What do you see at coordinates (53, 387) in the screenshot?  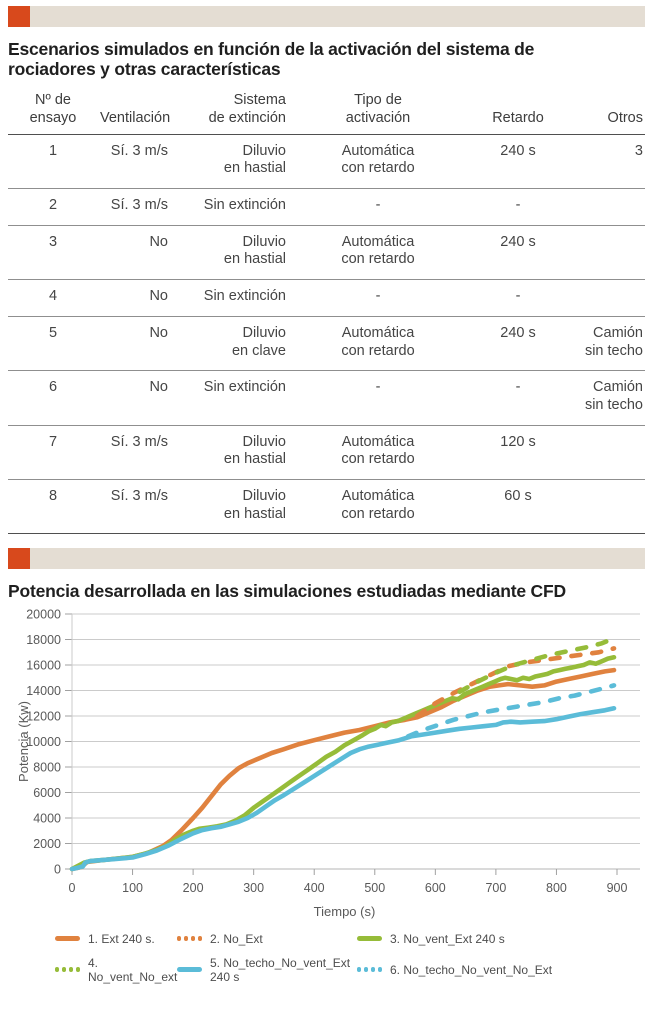 I see `table-cell: 6` at bounding box center [53, 387].